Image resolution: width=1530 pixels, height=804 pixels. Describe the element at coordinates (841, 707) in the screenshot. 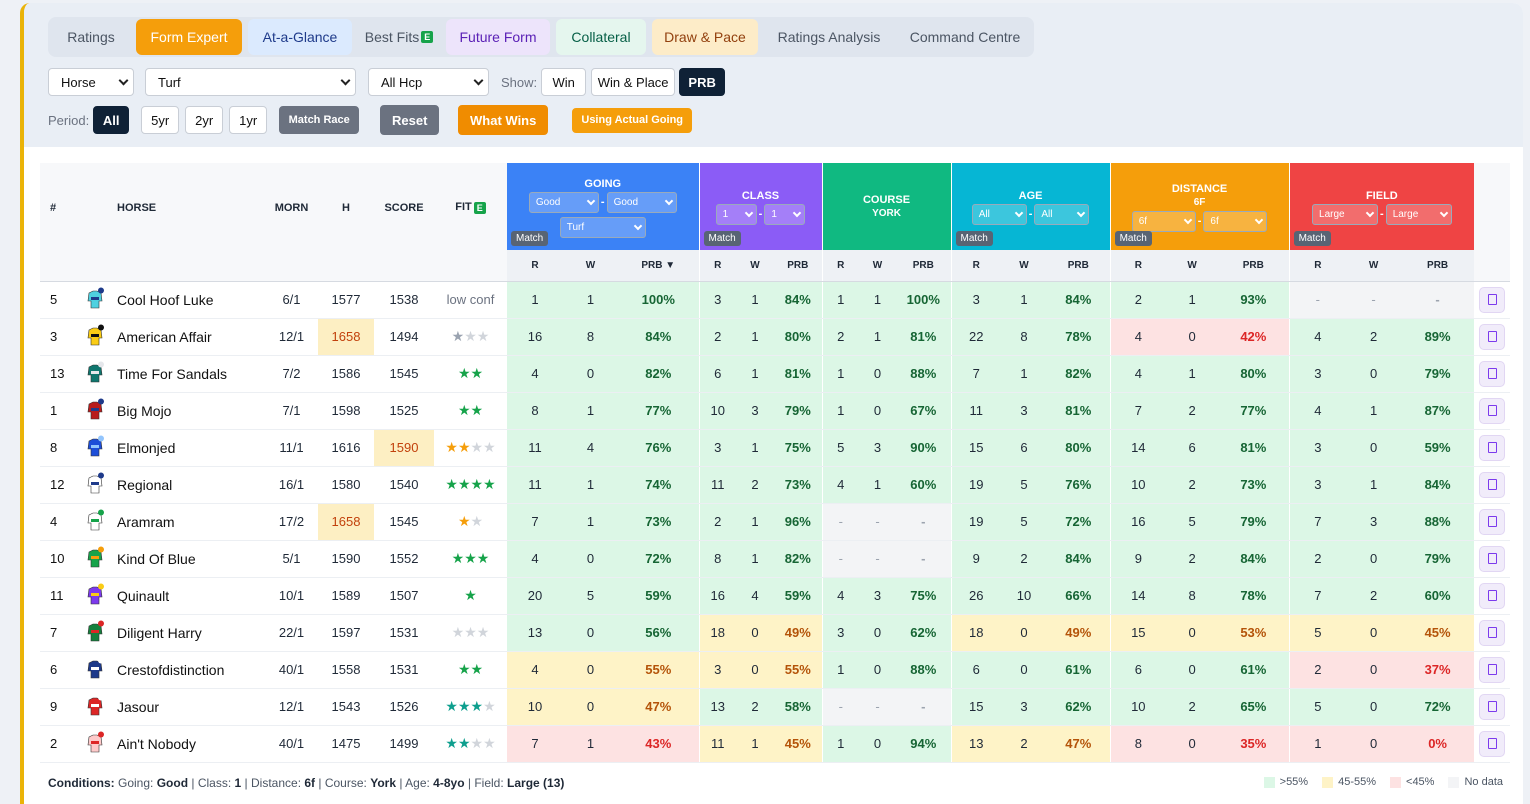

I see `runs-course: -` at that location.